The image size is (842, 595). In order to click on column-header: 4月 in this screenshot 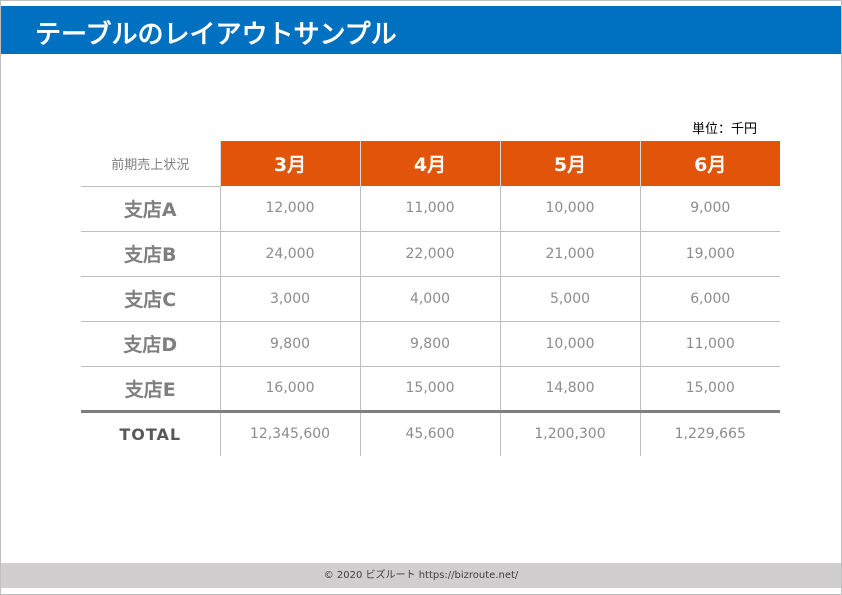, I will do `click(429, 163)`.